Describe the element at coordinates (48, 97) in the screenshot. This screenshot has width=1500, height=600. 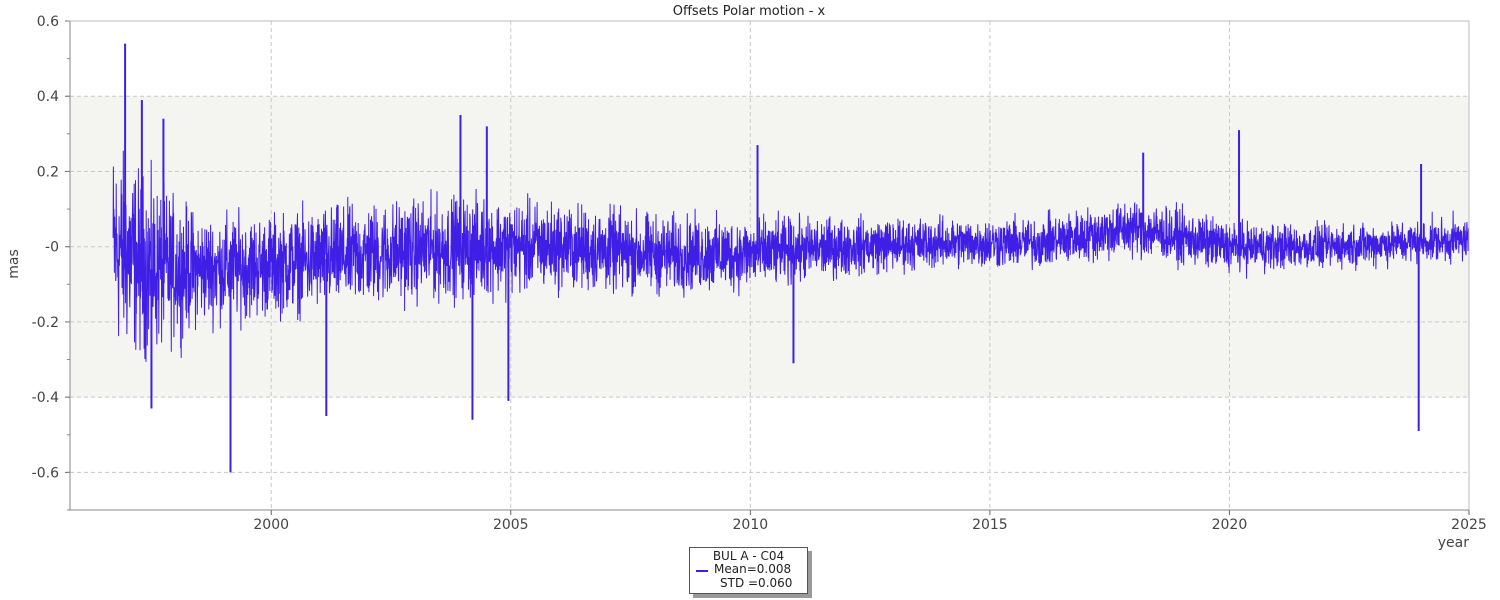
I see `y-tick-label: 0.4` at that location.